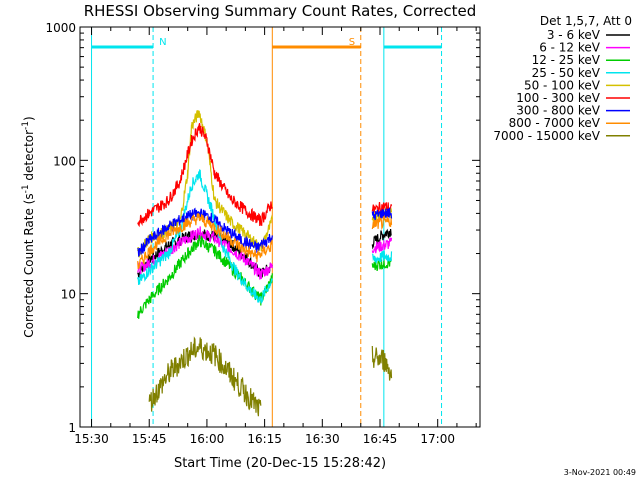 The height and width of the screenshot is (480, 640). Describe the element at coordinates (570, 48) in the screenshot. I see `legend-label: 6 - 12 keV` at that location.